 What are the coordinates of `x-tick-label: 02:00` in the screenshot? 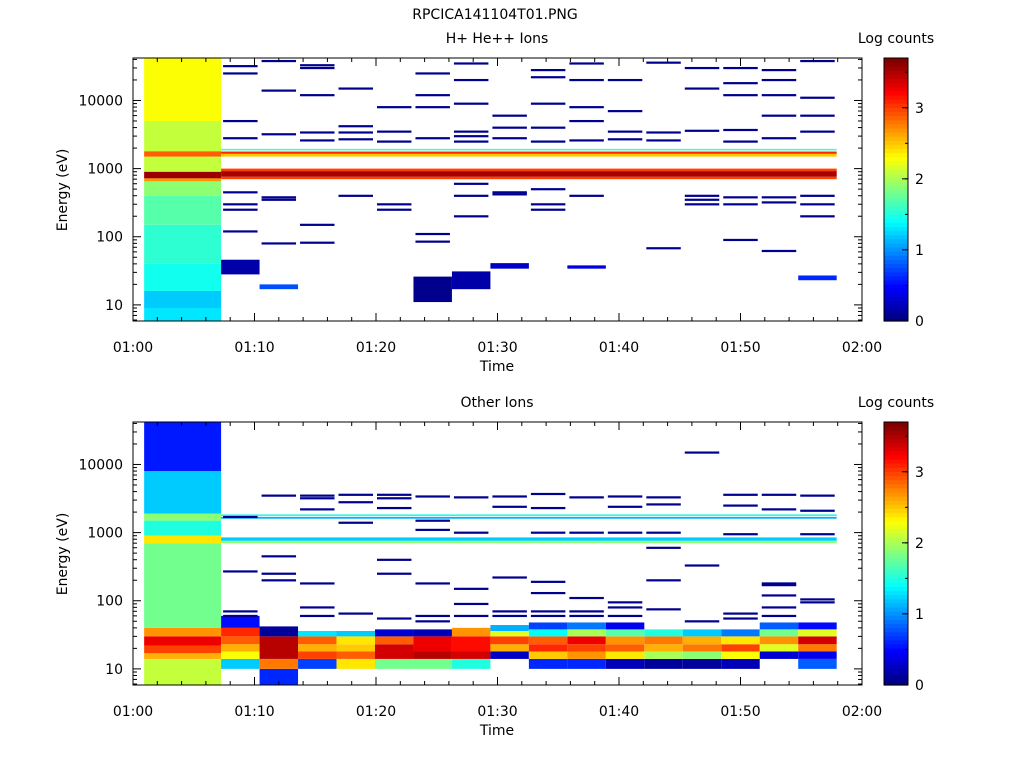 It's located at (862, 348).